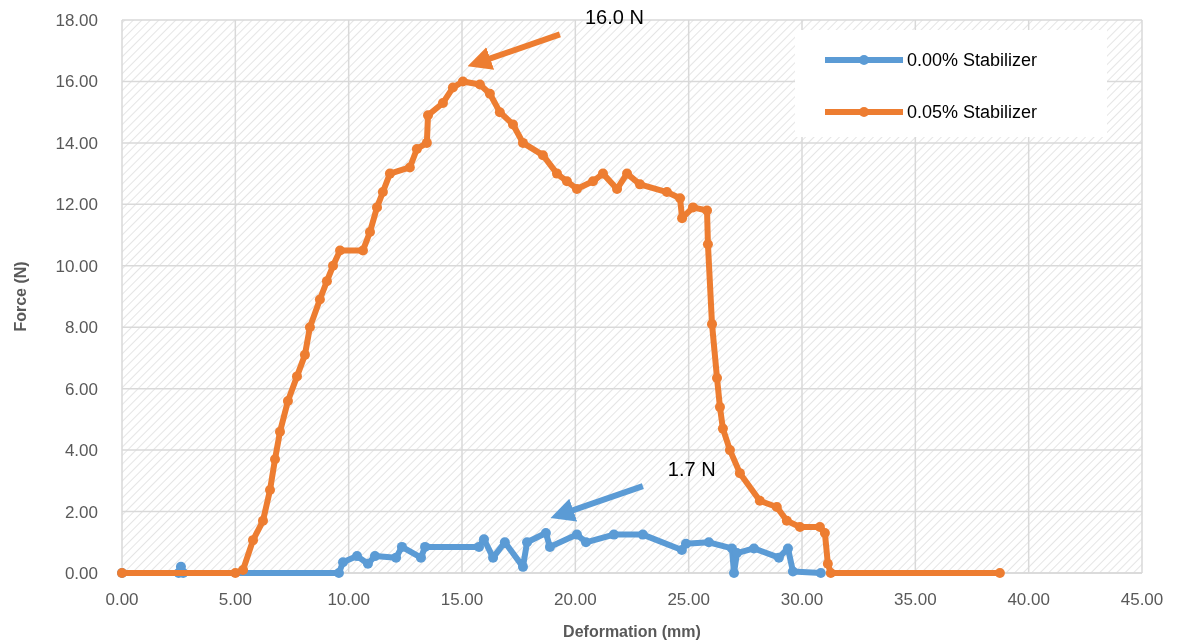 This screenshot has height=643, width=1178. Describe the element at coordinates (972, 60) in the screenshot. I see `legend-label: 0.00% Stabilizer` at that location.